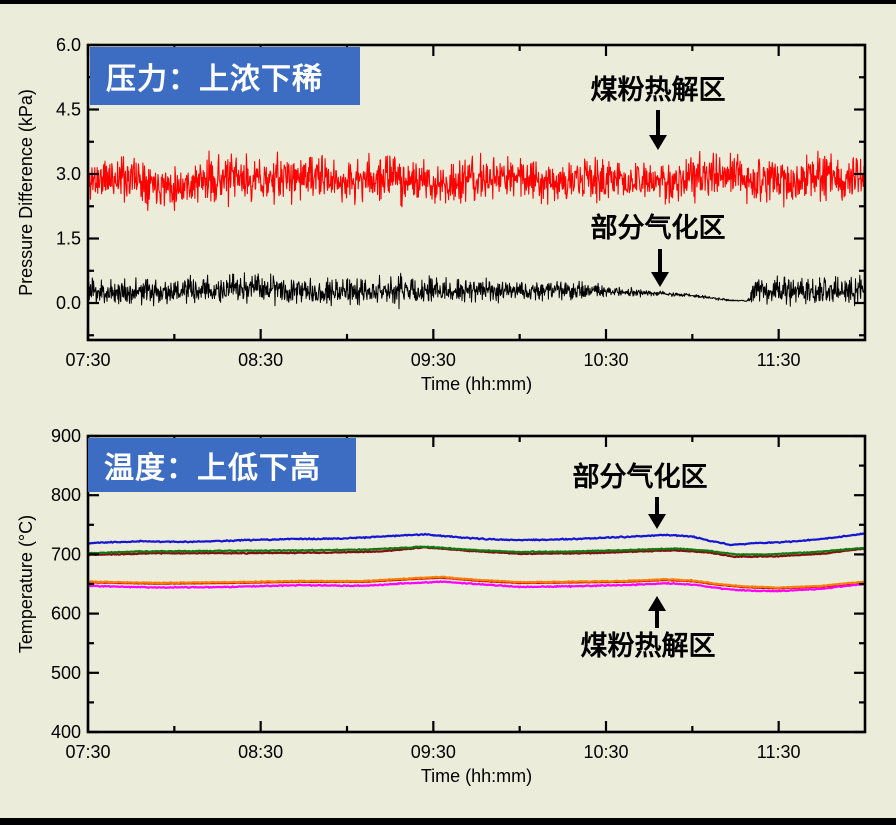 Image resolution: width=896 pixels, height=825 pixels. What do you see at coordinates (448, 821) in the screenshot?
I see `bottom-edge-bar` at bounding box center [448, 821].